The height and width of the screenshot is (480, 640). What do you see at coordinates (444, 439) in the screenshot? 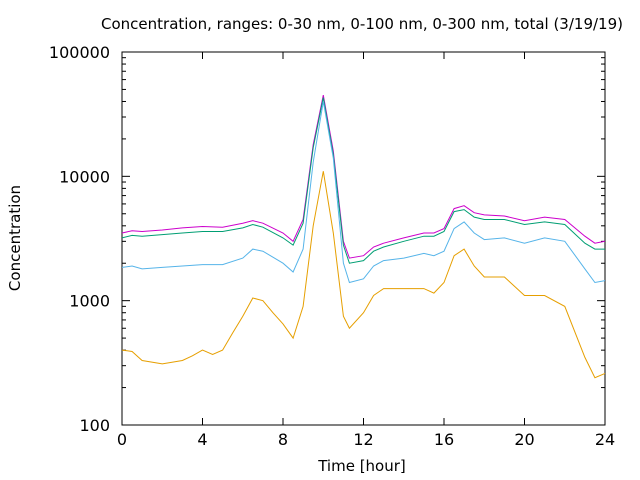
I see `x-tick-label: 16` at bounding box center [444, 439].